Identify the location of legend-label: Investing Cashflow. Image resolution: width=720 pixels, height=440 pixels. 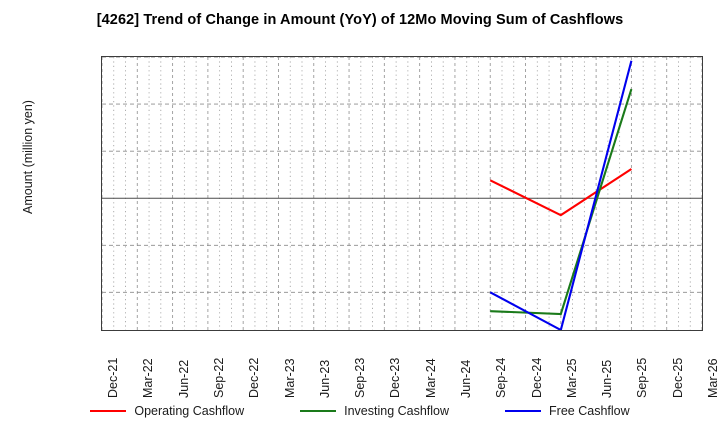
(397, 411).